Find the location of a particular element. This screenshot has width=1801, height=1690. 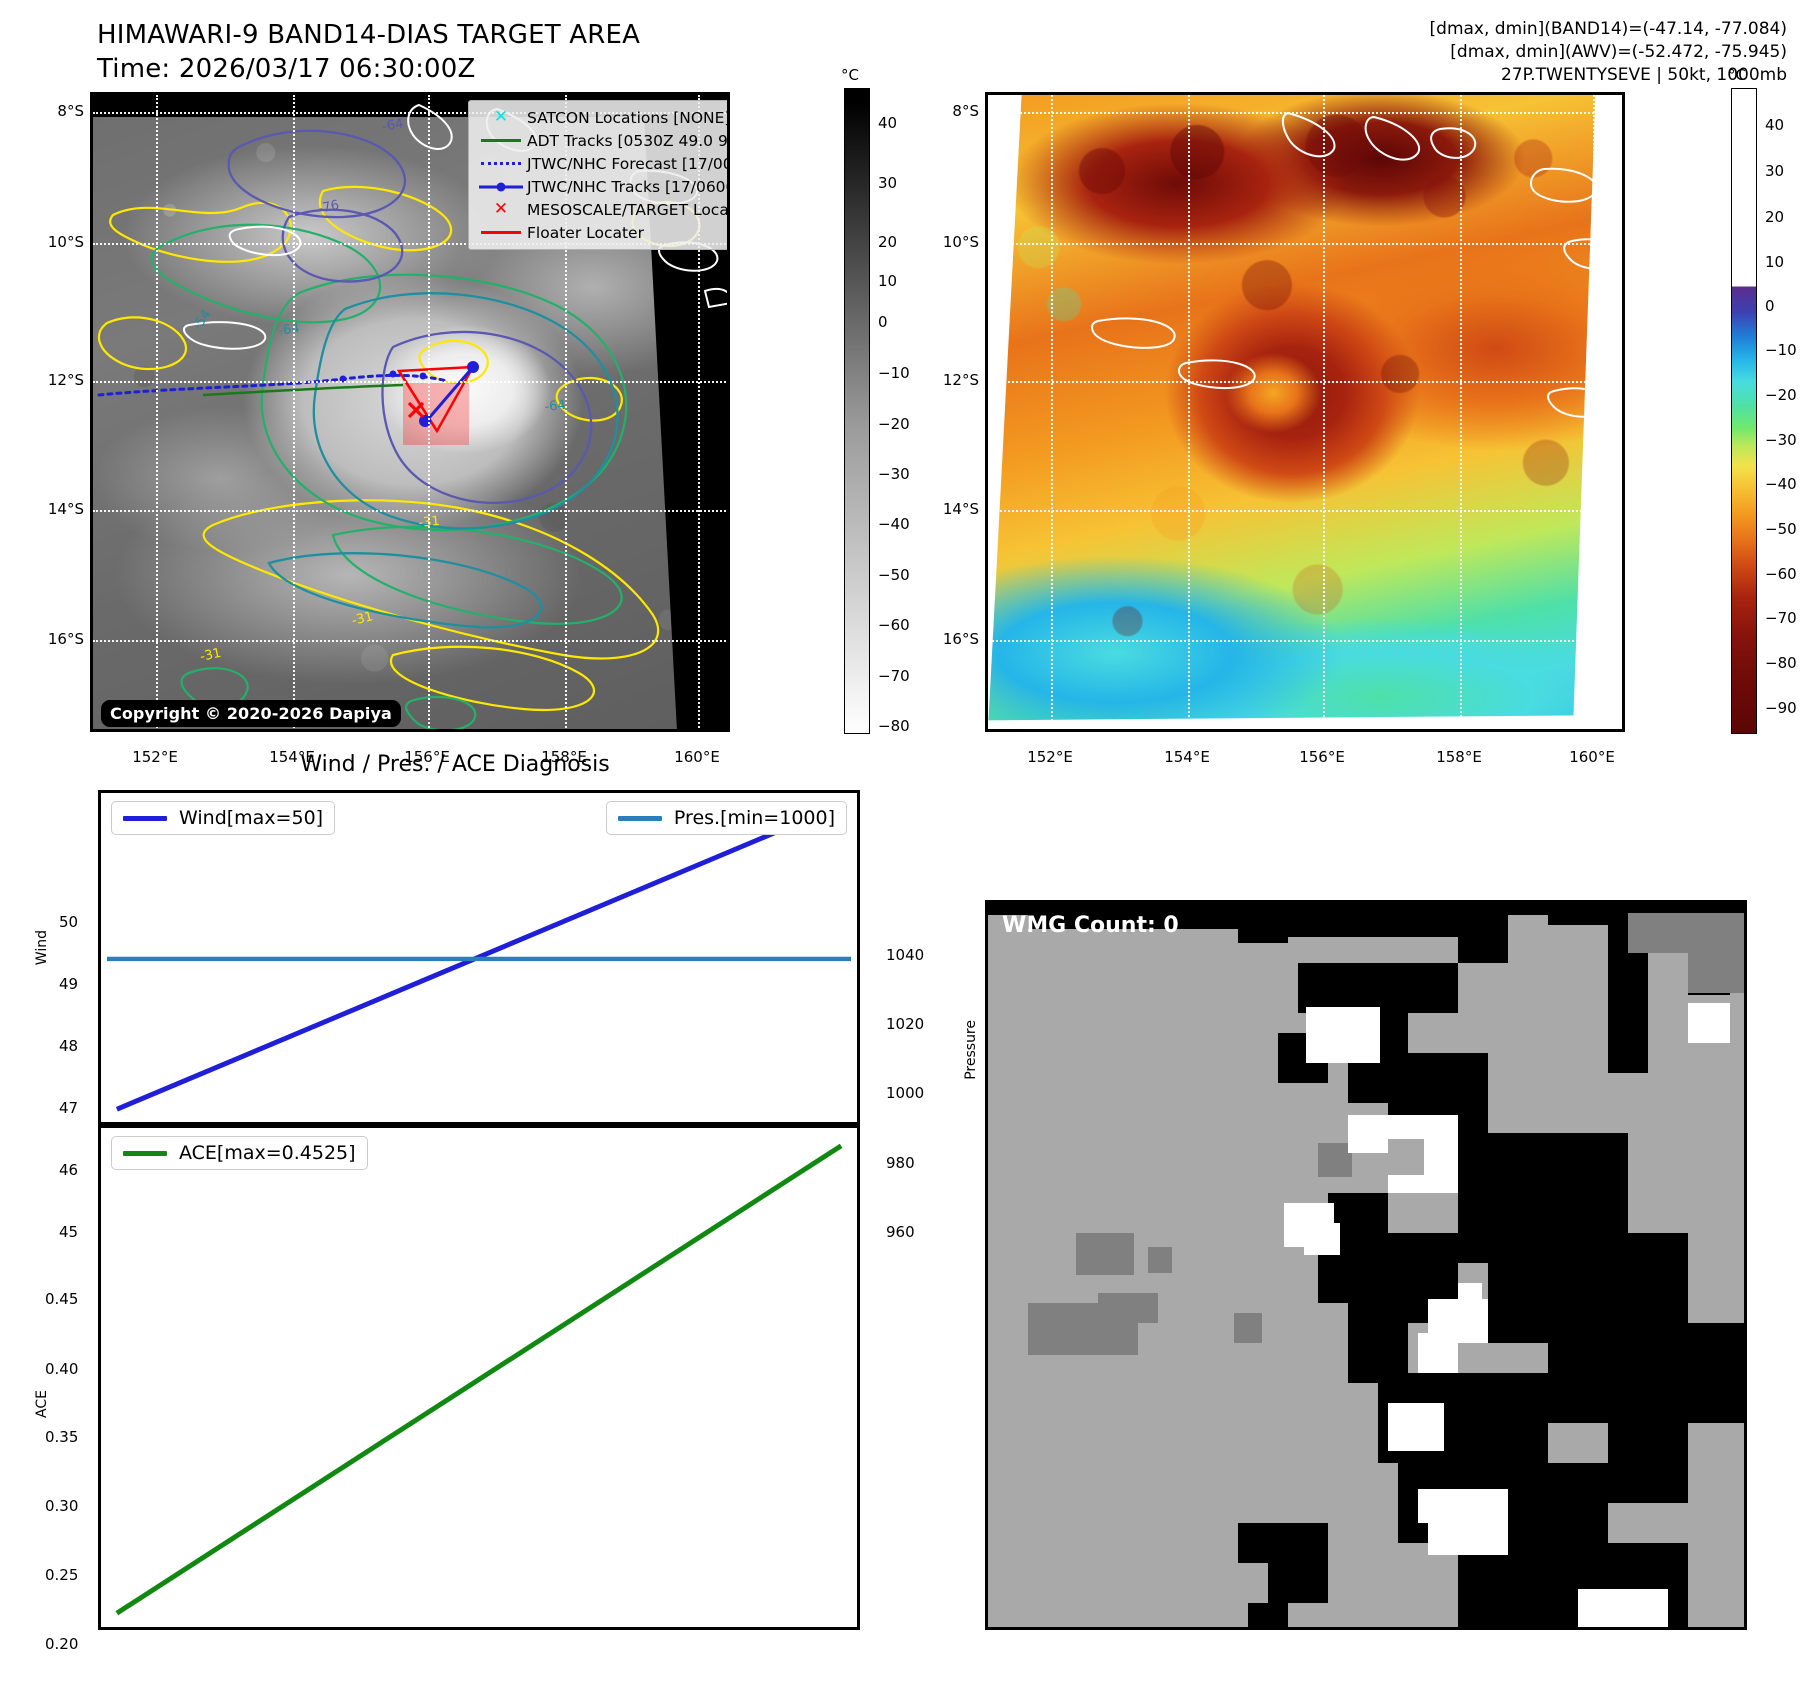

colorbar-grey is located at coordinates (857, 411).